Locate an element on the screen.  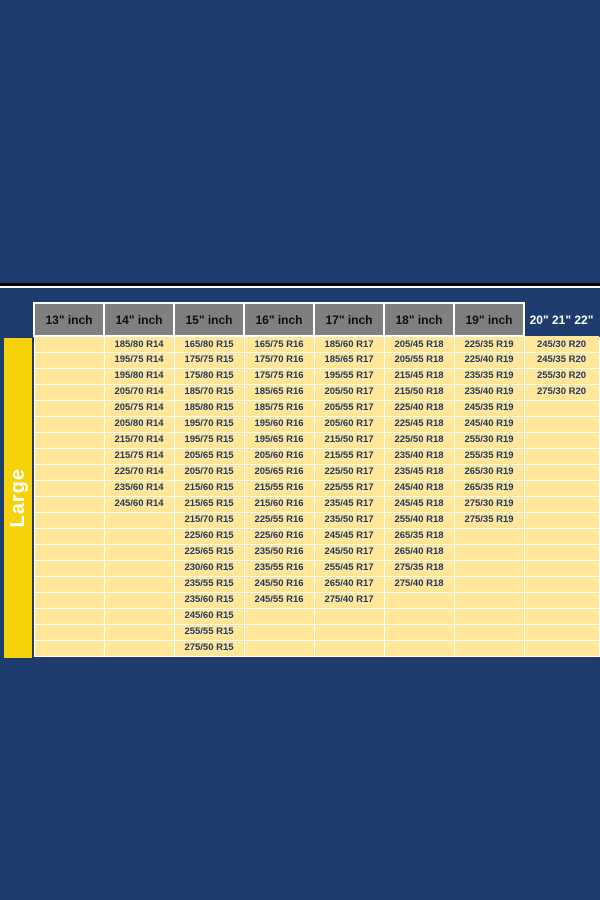
tire-size-cell: 255/30 R20 is located at coordinates (561, 376).